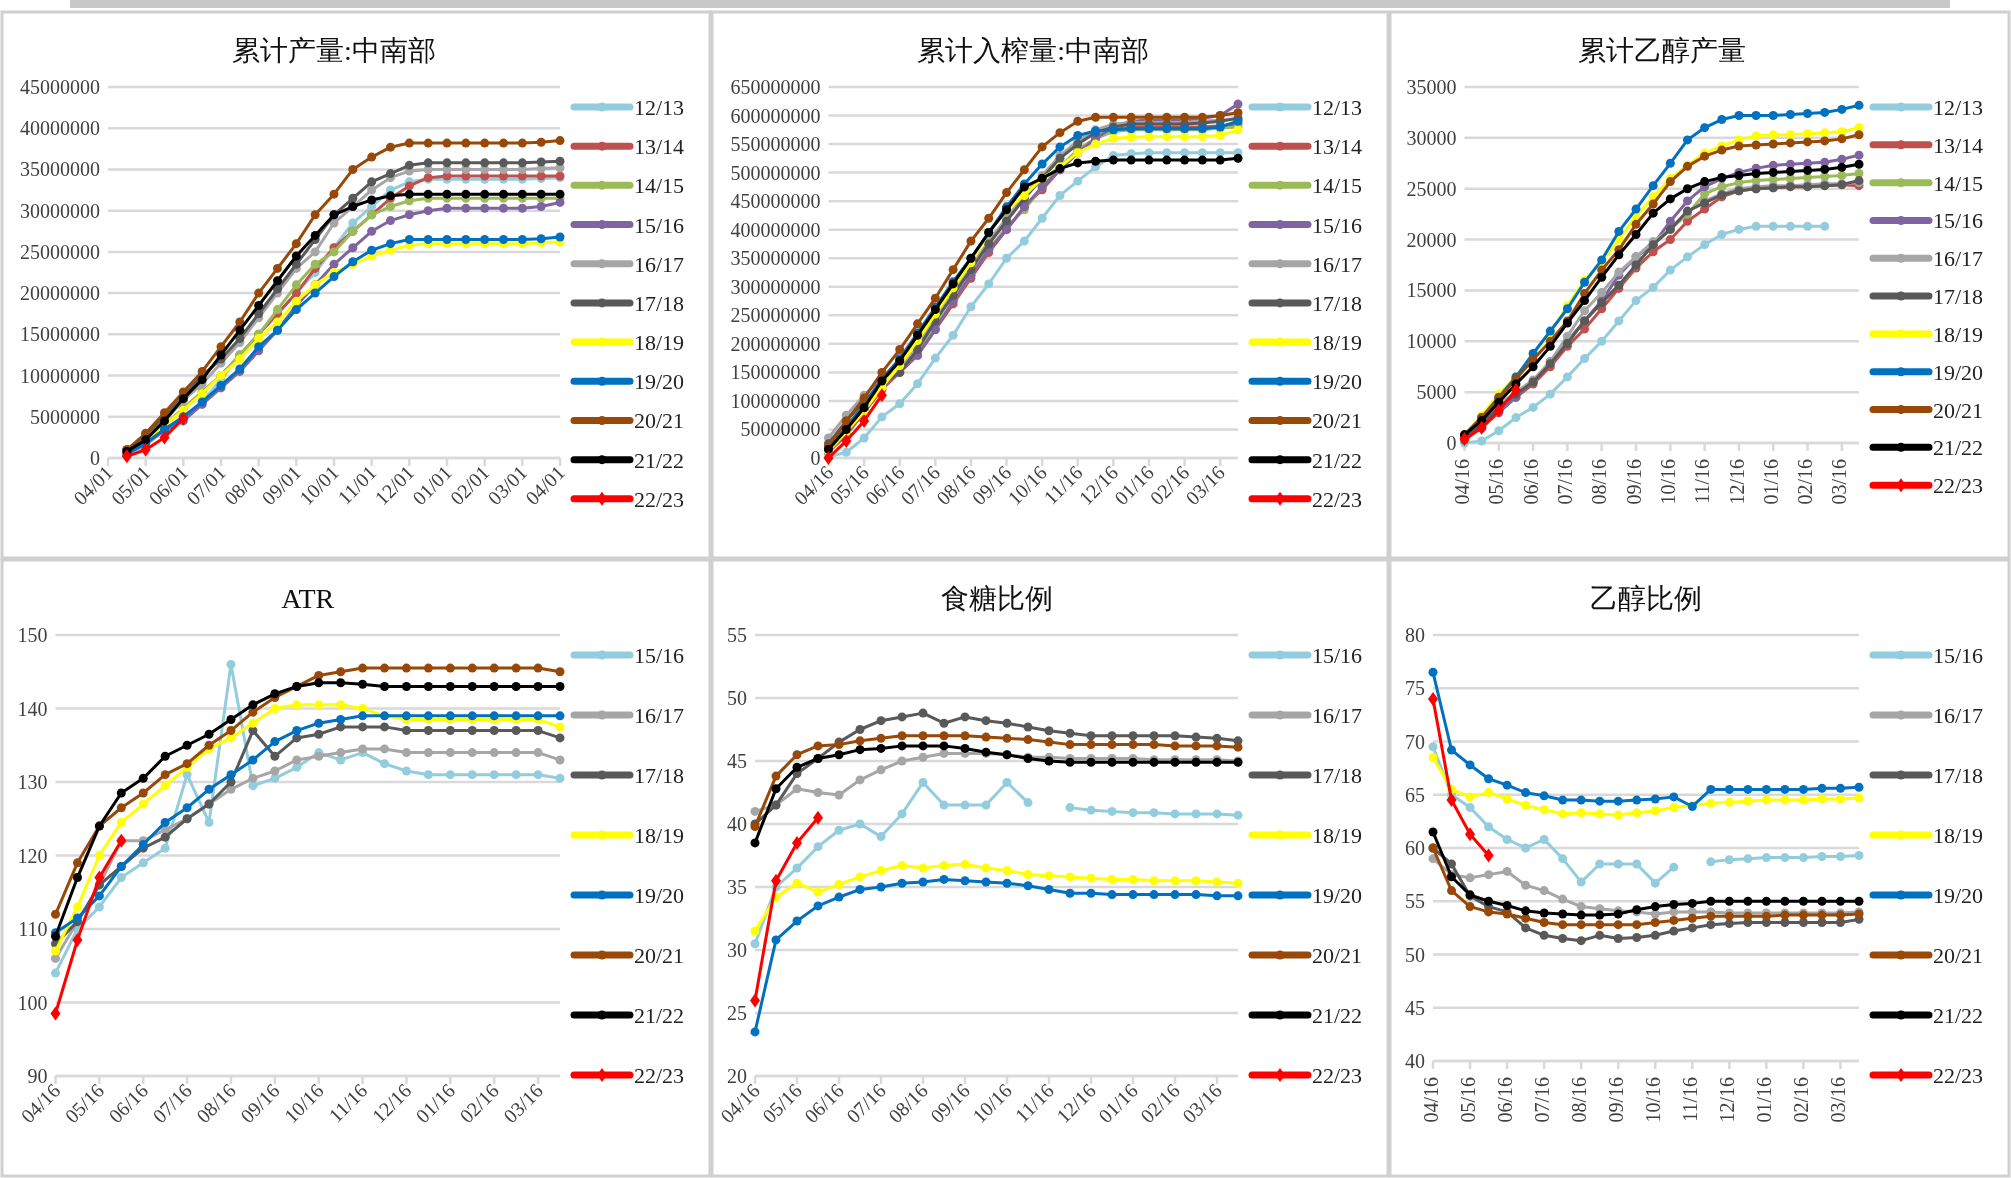 Image resolution: width=2011 pixels, height=1178 pixels. What do you see at coordinates (775, 229) in the screenshot?
I see `y-tick-label: 400000000` at bounding box center [775, 229].